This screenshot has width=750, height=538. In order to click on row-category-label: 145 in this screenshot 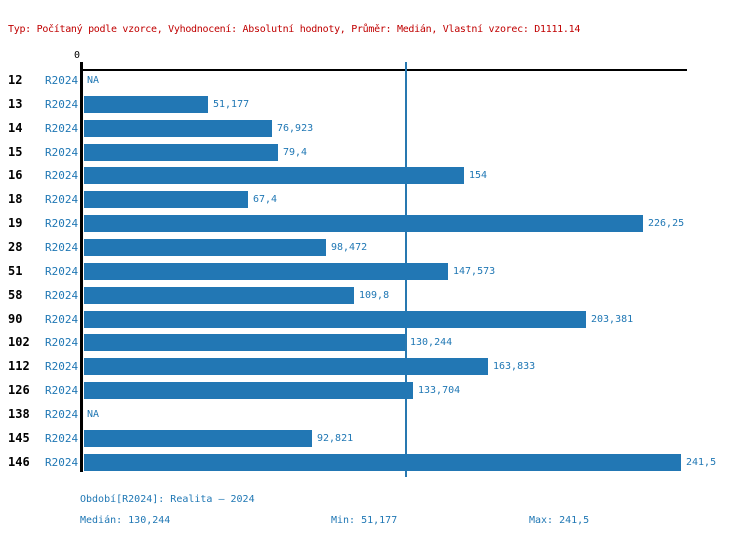, I will do `click(19, 438)`.